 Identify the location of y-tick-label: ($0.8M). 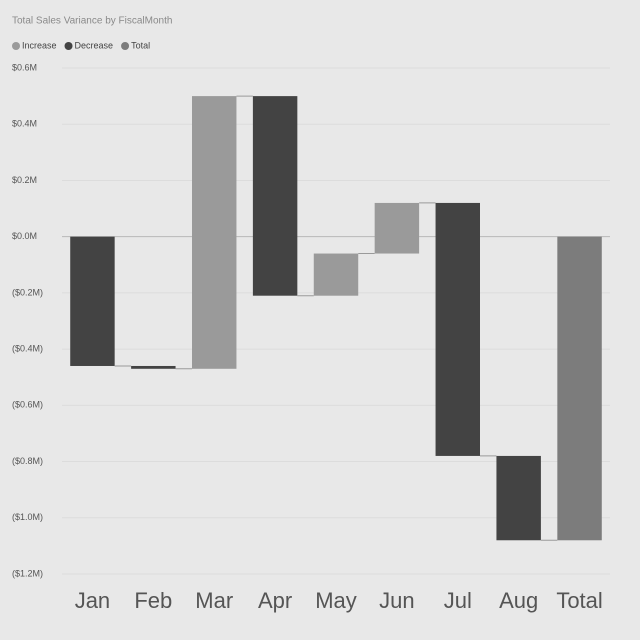
(27, 461).